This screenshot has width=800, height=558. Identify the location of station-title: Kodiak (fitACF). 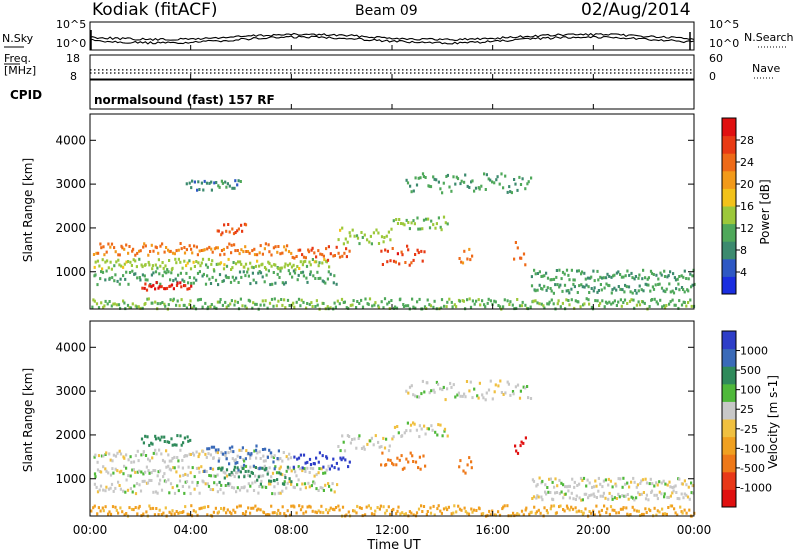
(155, 10).